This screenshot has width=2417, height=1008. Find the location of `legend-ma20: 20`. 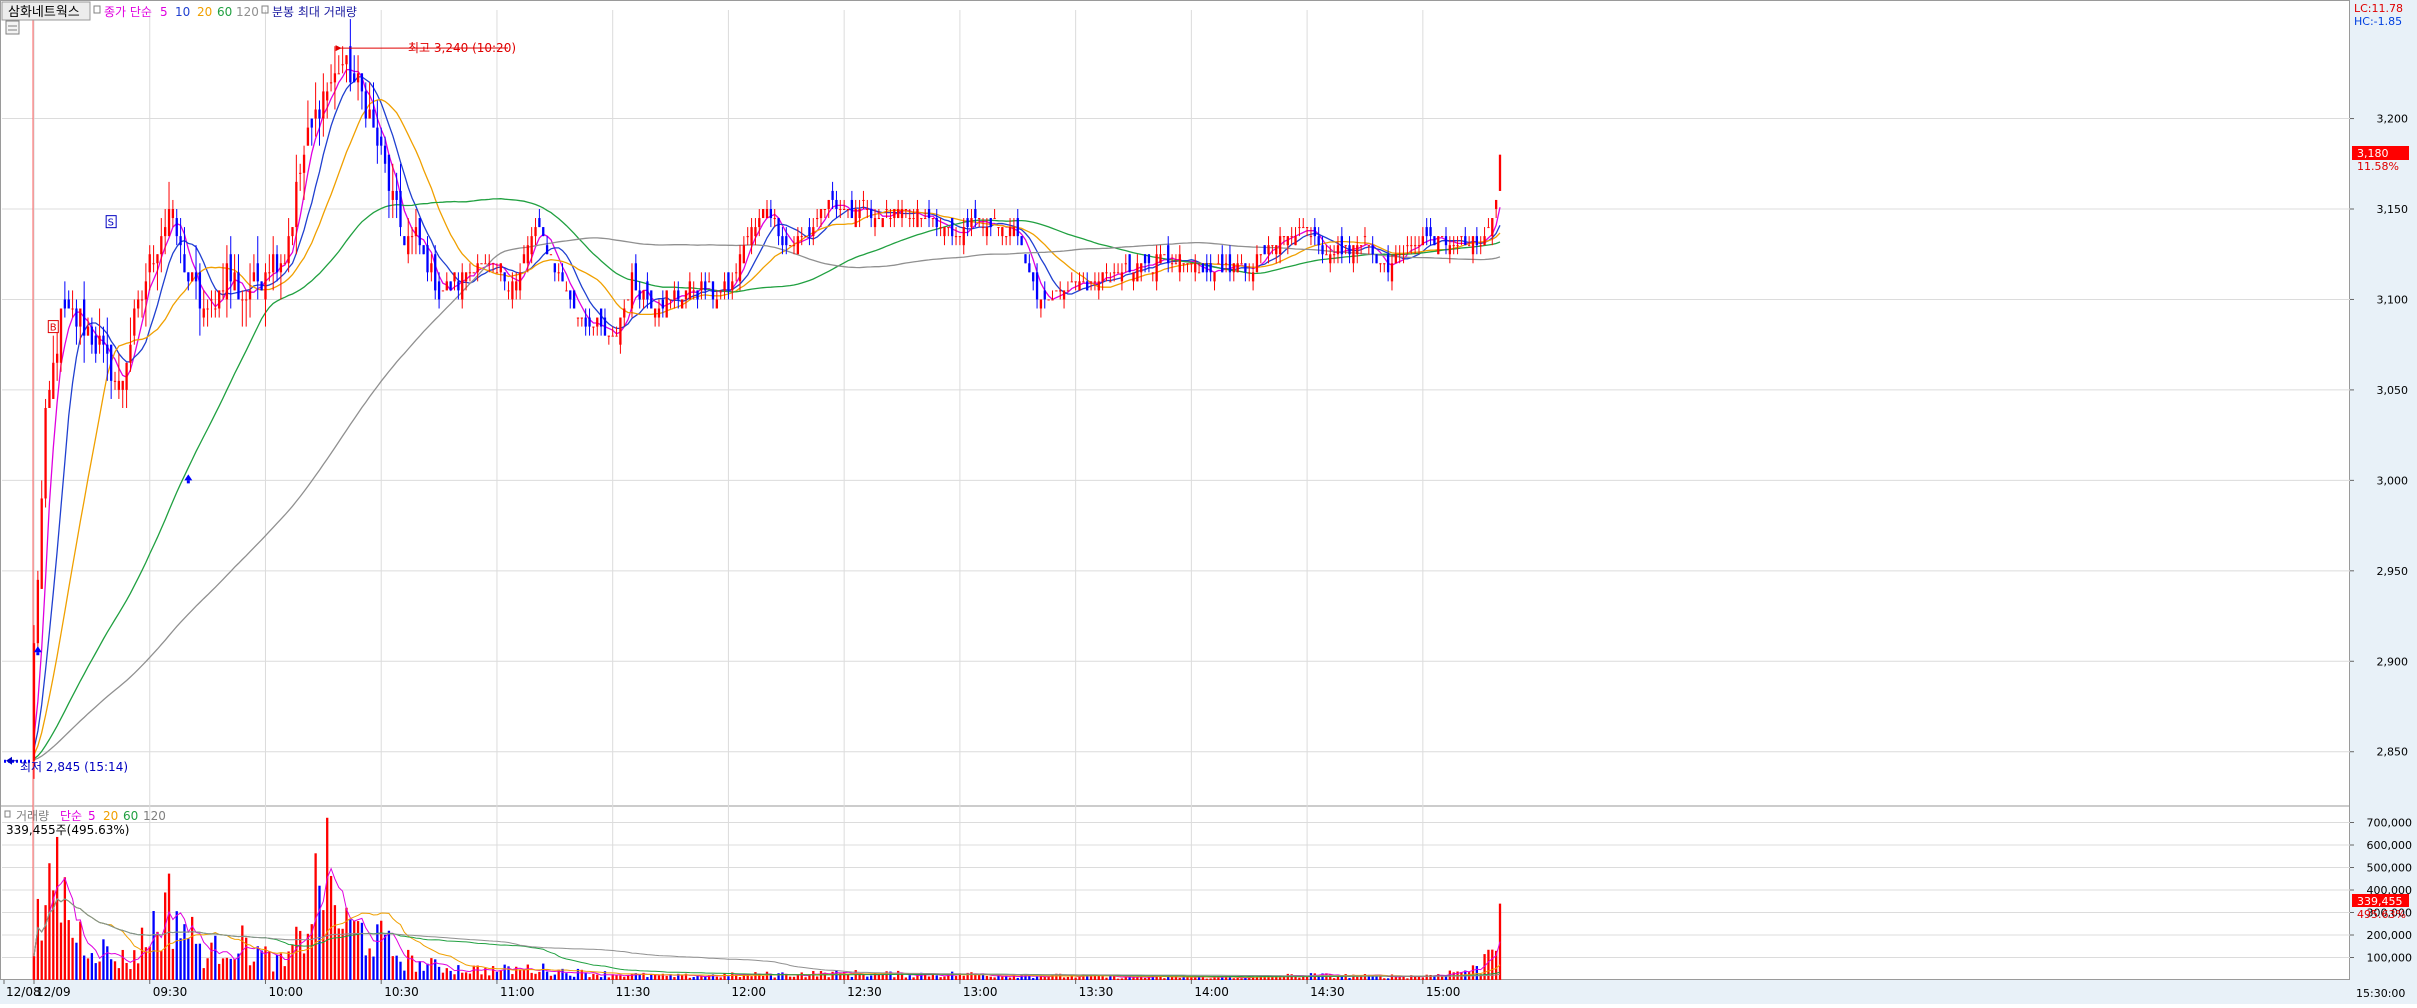

legend-ma20: 20 is located at coordinates (204, 12).